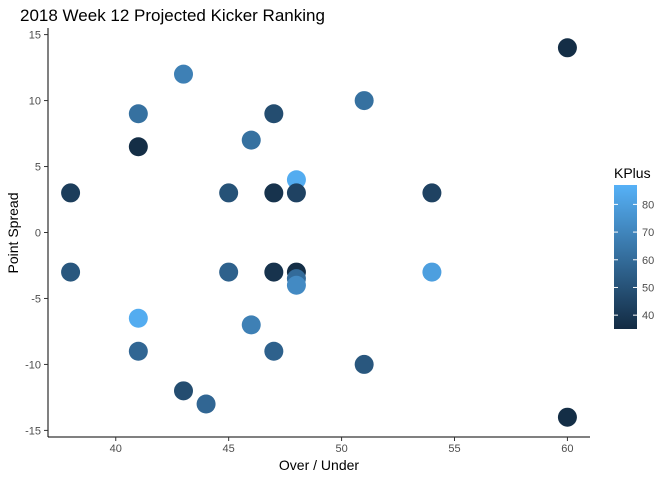  Describe the element at coordinates (454, 449) in the screenshot. I see `x-tick-label: 55` at that location.